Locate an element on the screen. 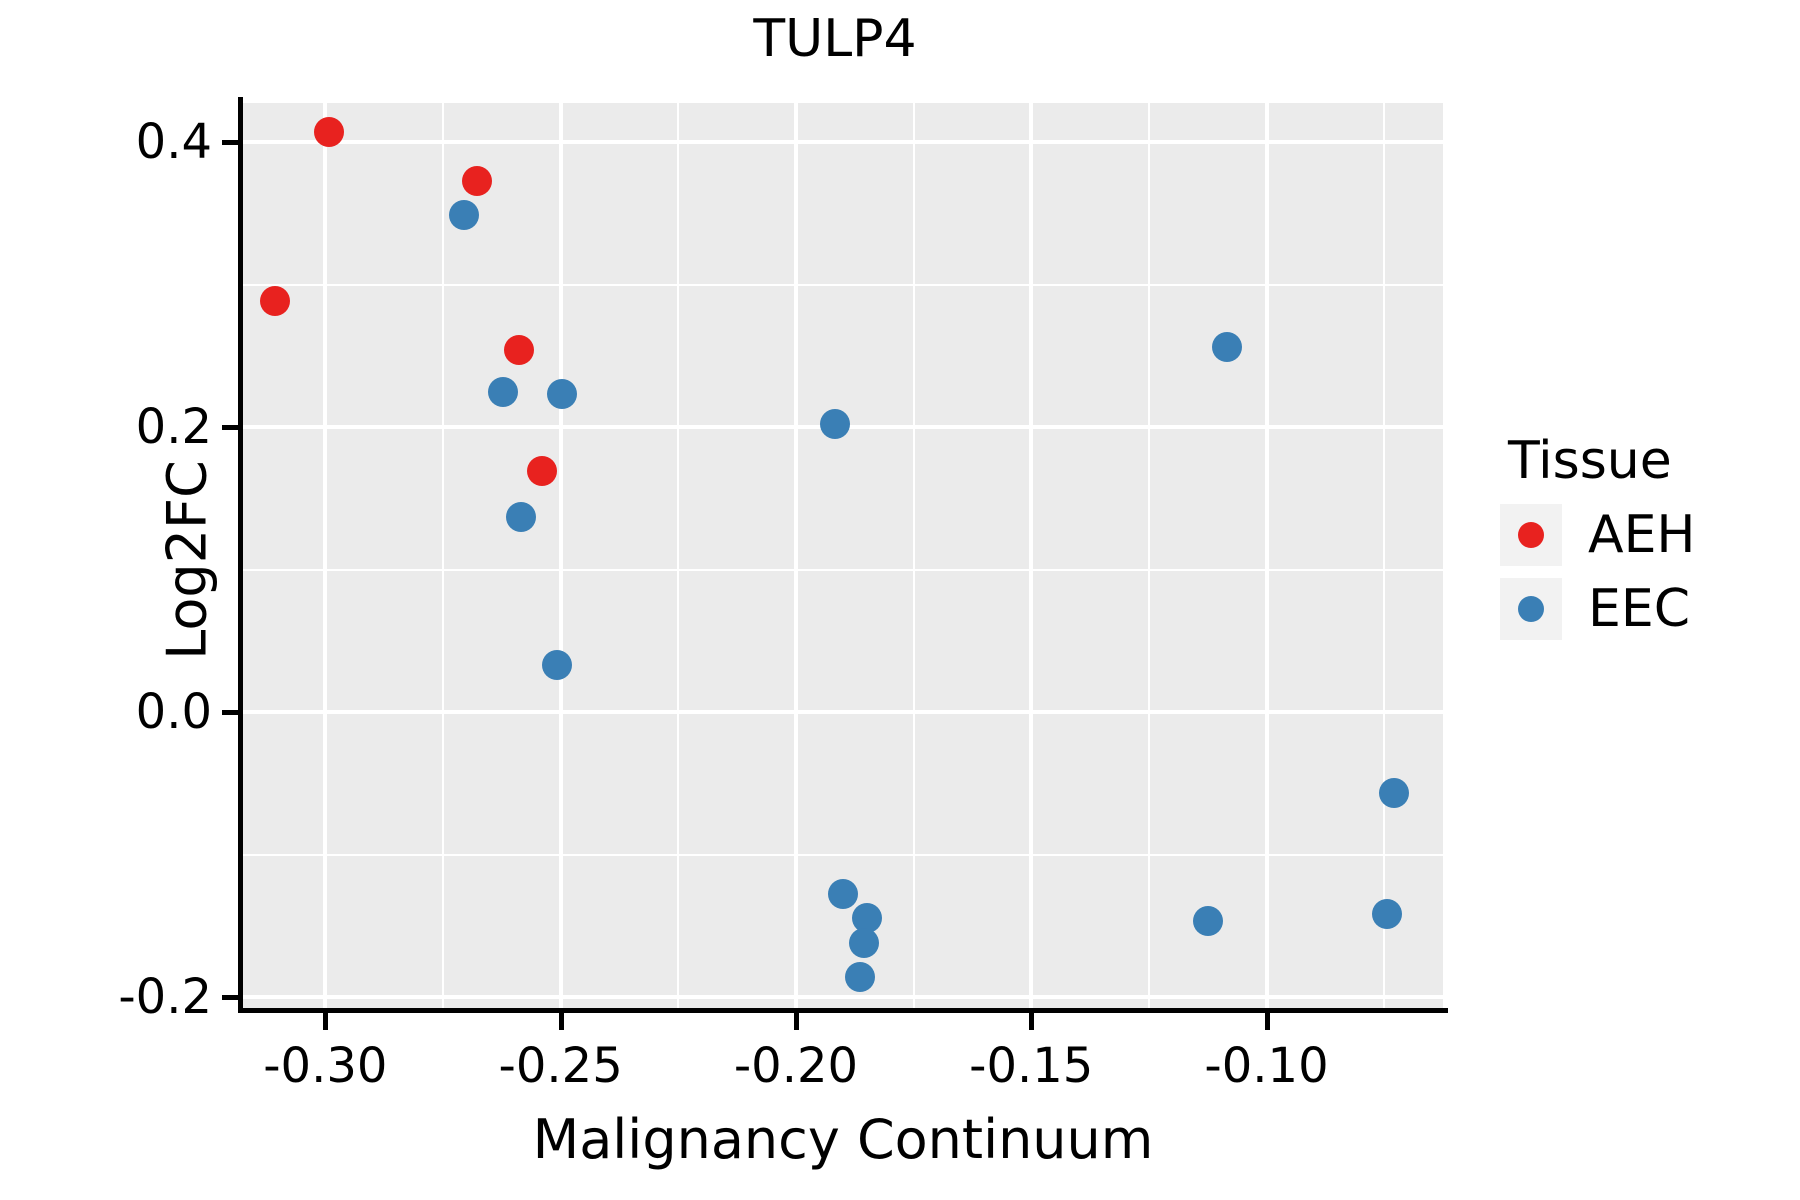  x-axis-line is located at coordinates (843, 1010).